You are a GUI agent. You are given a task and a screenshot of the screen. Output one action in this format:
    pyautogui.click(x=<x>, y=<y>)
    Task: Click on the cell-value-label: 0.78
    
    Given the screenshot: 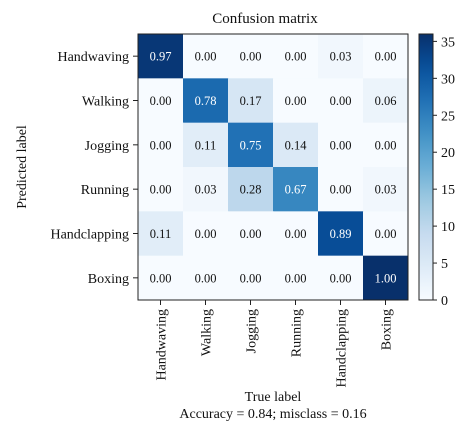 What is the action you would take?
    pyautogui.click(x=206, y=101)
    